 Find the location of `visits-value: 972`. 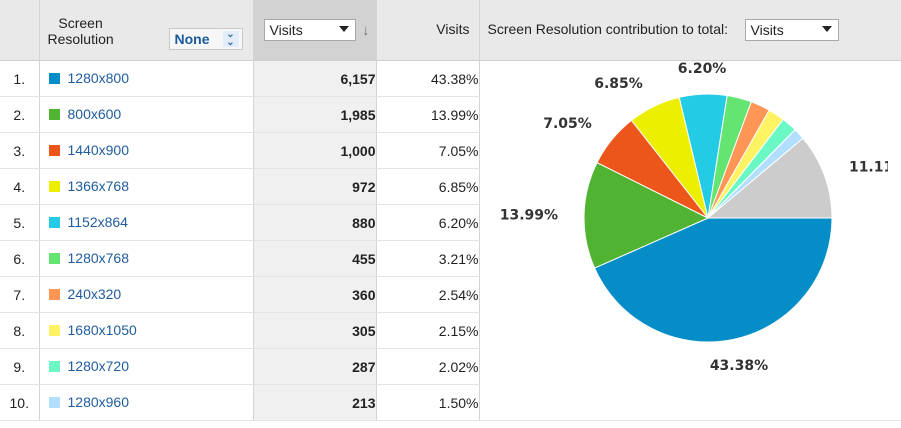

visits-value: 972 is located at coordinates (315, 186).